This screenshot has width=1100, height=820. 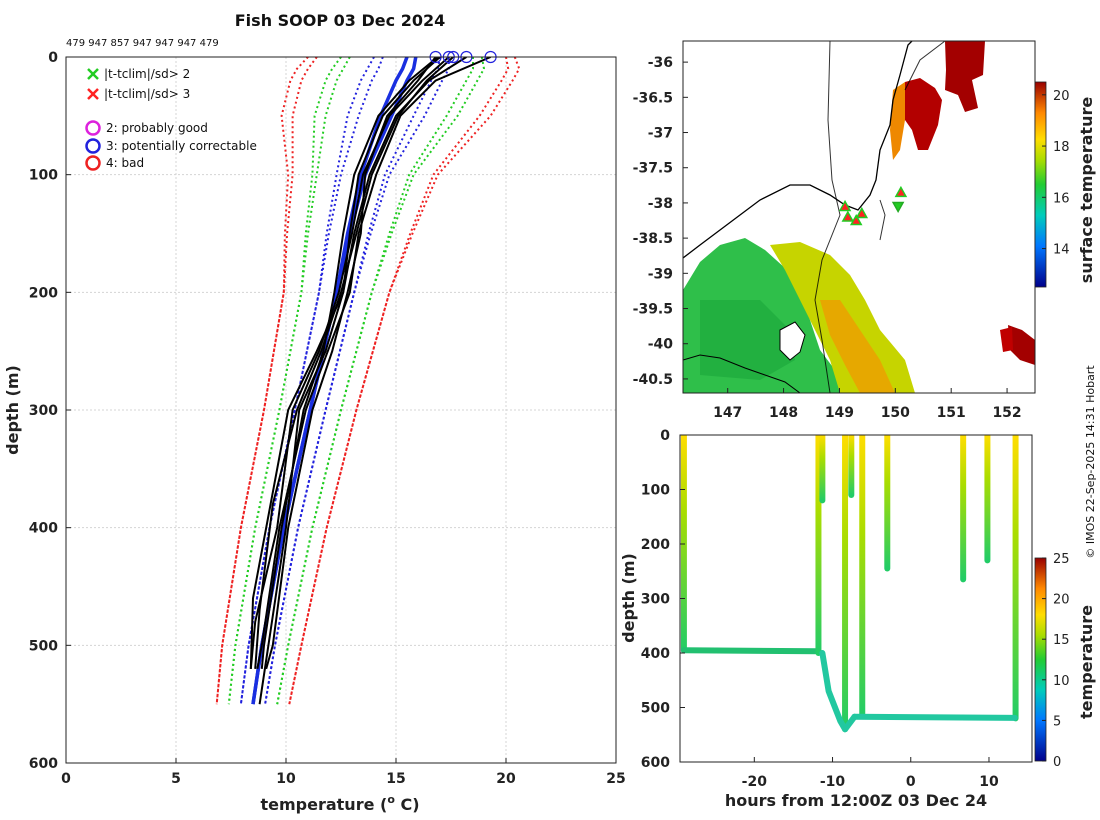 I want to click on warm-eddy-patch, so click(x=965, y=76).